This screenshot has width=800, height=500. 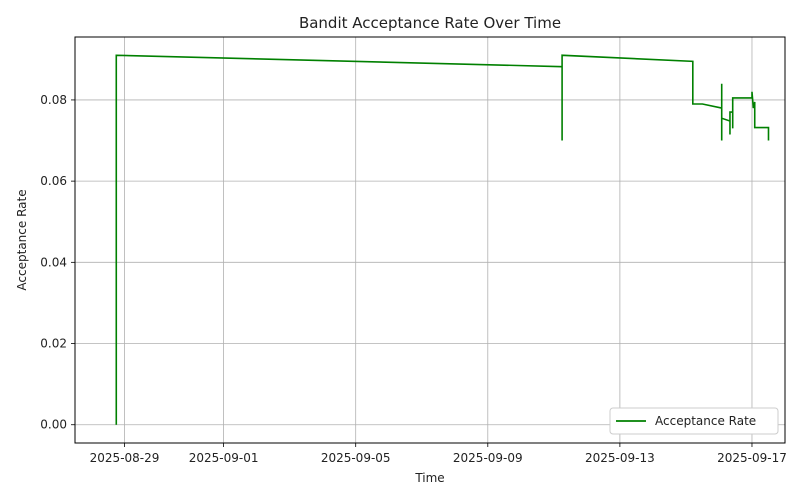 I want to click on y-tick-label: 0.04, so click(x=53, y=262).